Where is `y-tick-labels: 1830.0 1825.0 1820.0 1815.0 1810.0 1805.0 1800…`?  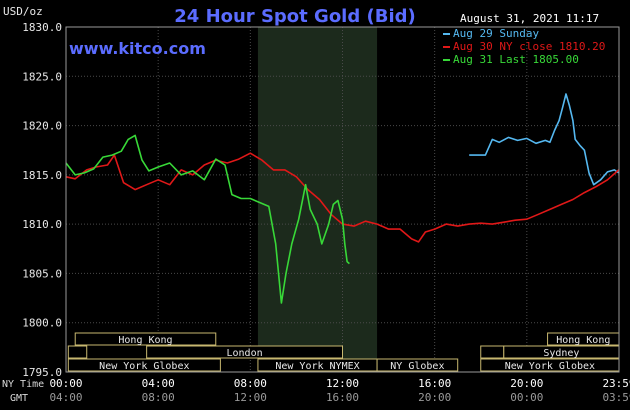
y-tick-labels: 1830.0 1825.0 1820.0 1815.0 1810.0 1805.0 1800… is located at coordinates (42, 200).